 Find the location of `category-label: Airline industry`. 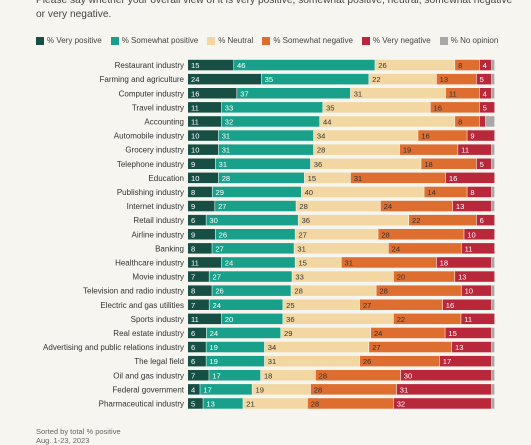

category-label: Airline industry is located at coordinates (158, 234).